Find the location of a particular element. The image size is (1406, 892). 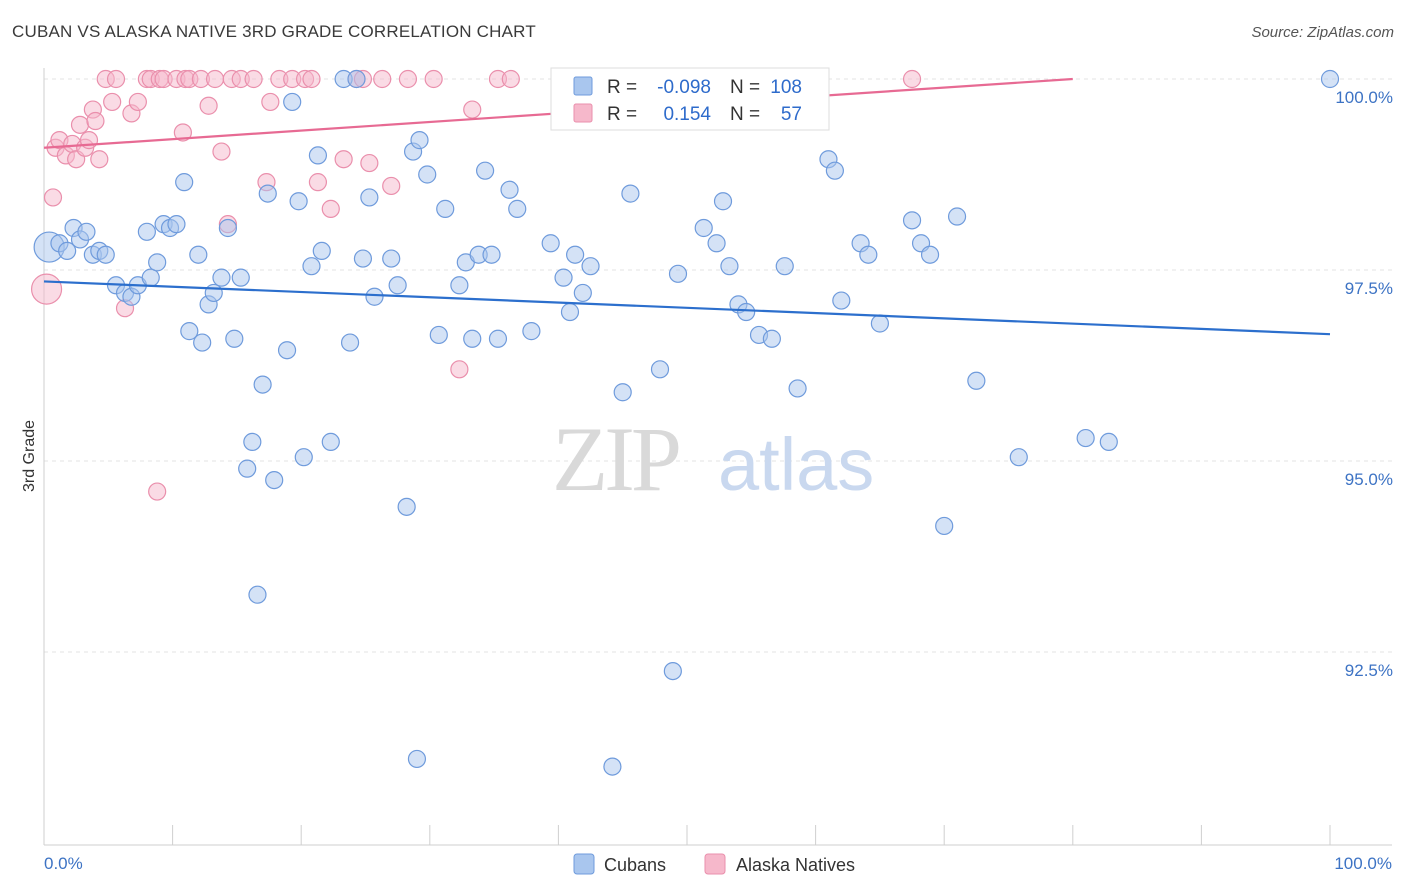

y-axis-title: 3rd Grade is located at coordinates (29, 456).